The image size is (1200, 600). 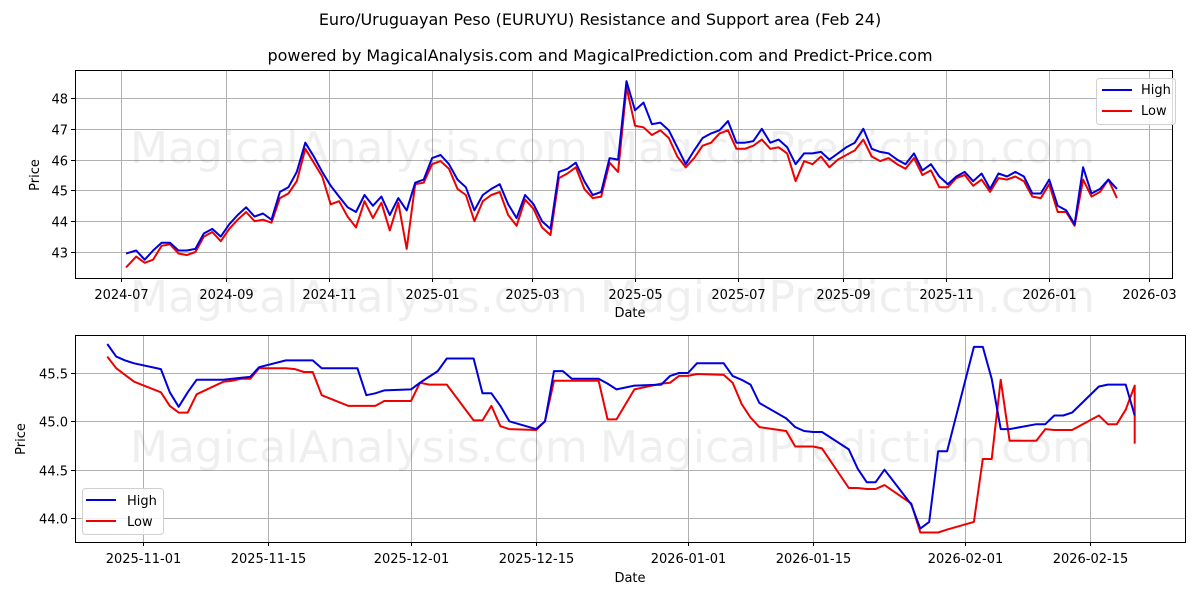 I want to click on x-tick-label: 2025-03, so click(x=532, y=295).